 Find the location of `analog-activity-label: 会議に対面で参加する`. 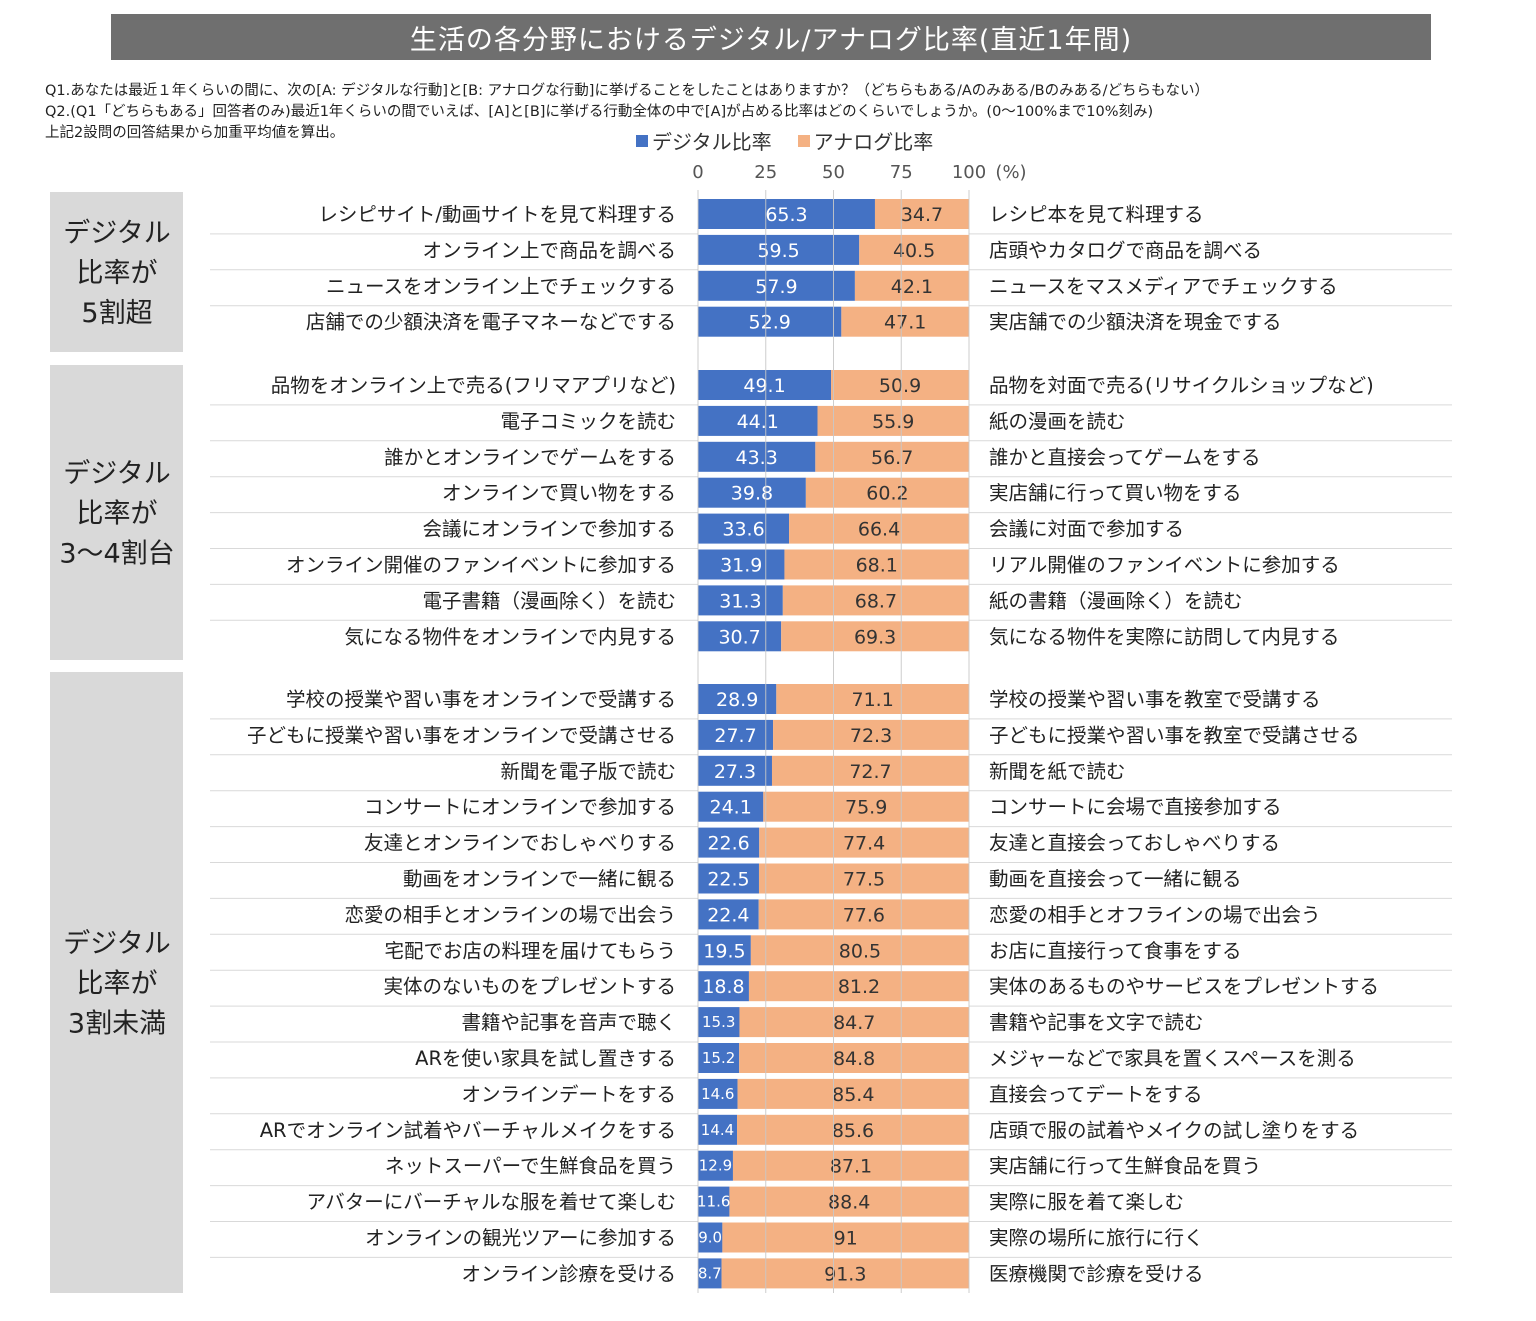

analog-activity-label: 会議に対面で参加する is located at coordinates (1086, 529).